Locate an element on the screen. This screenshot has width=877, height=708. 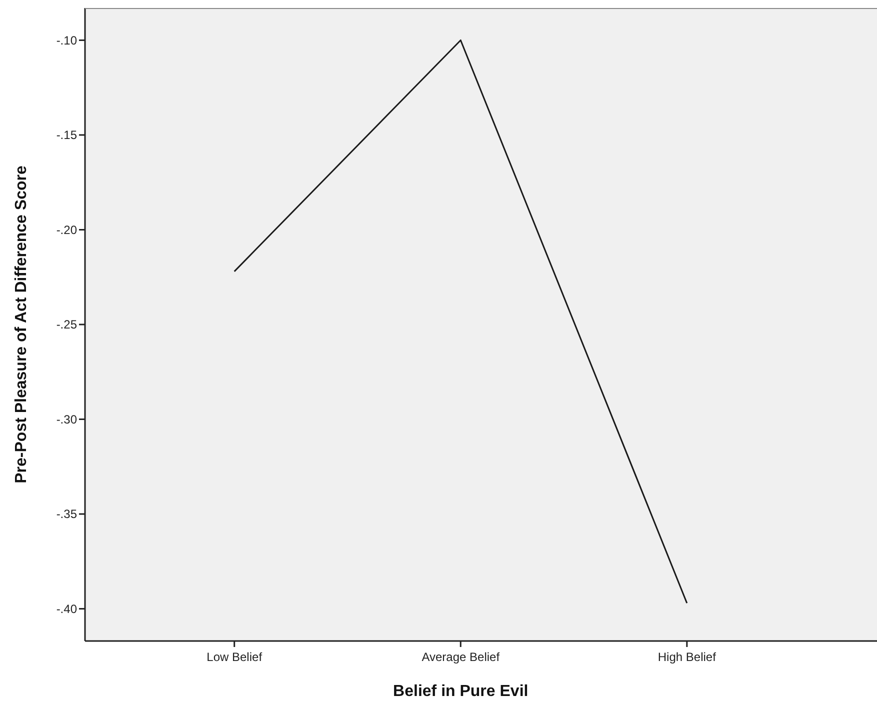
y-tick-label: -.25 is located at coordinates (67, 325).